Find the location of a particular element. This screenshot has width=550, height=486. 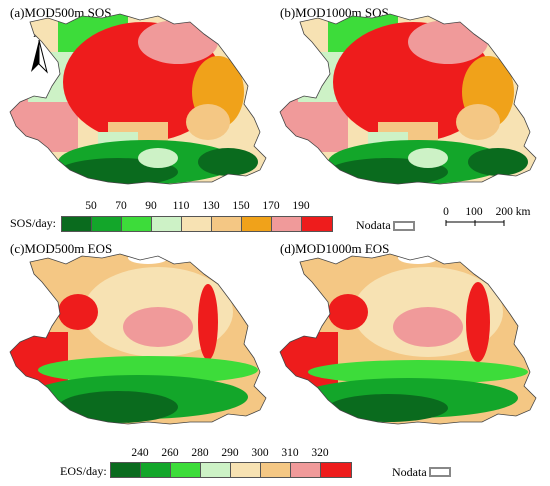

eos-tick: 240 is located at coordinates (140, 453).